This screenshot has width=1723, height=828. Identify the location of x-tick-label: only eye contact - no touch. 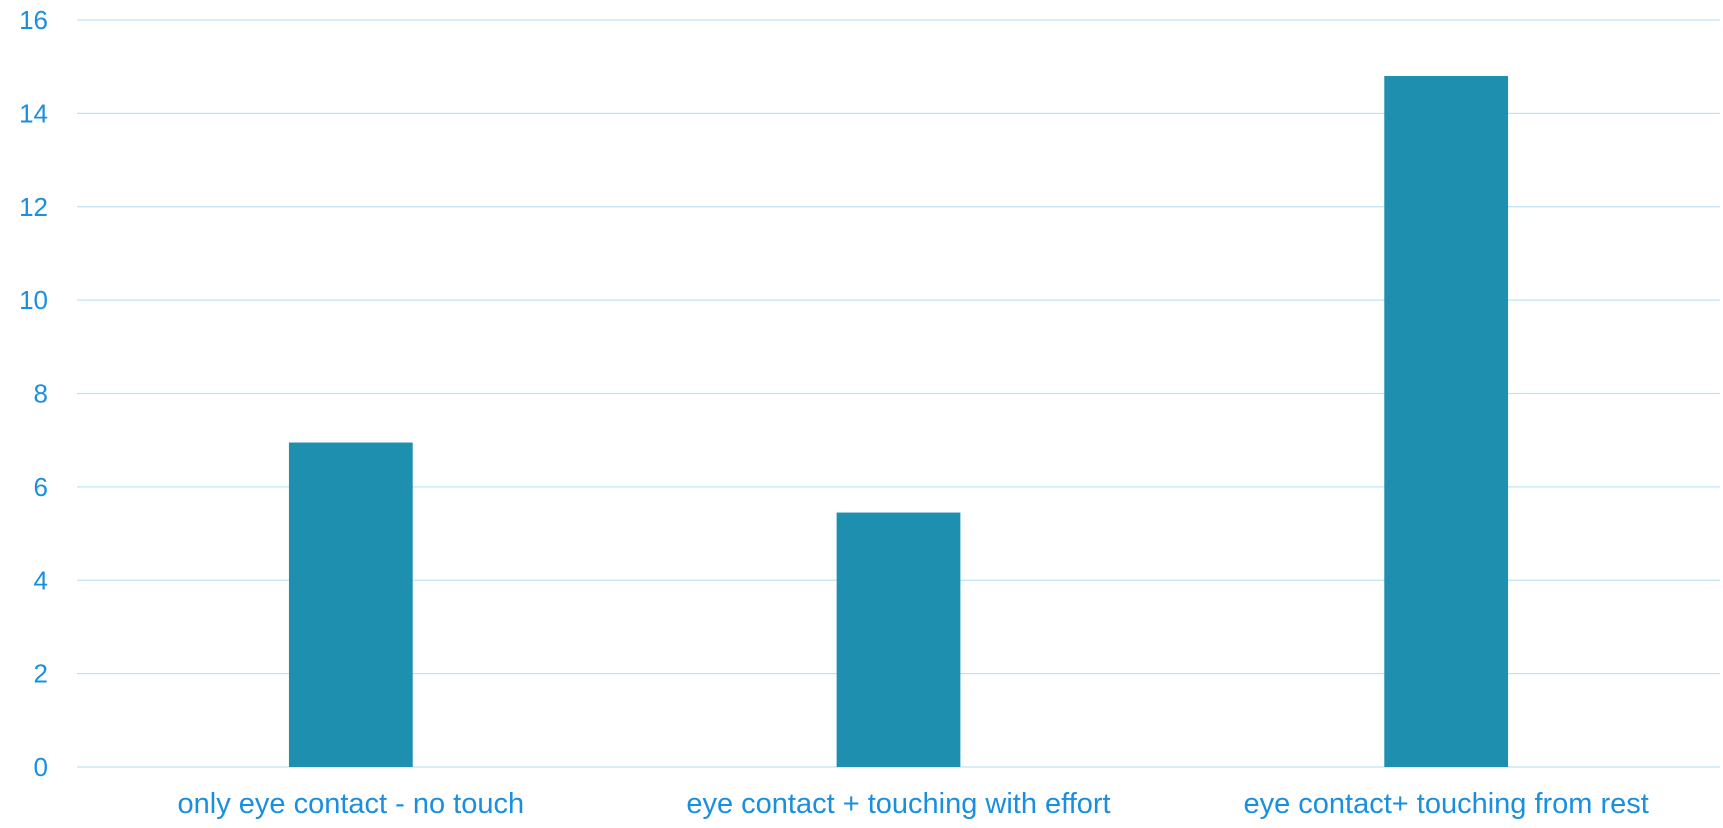
(351, 804).